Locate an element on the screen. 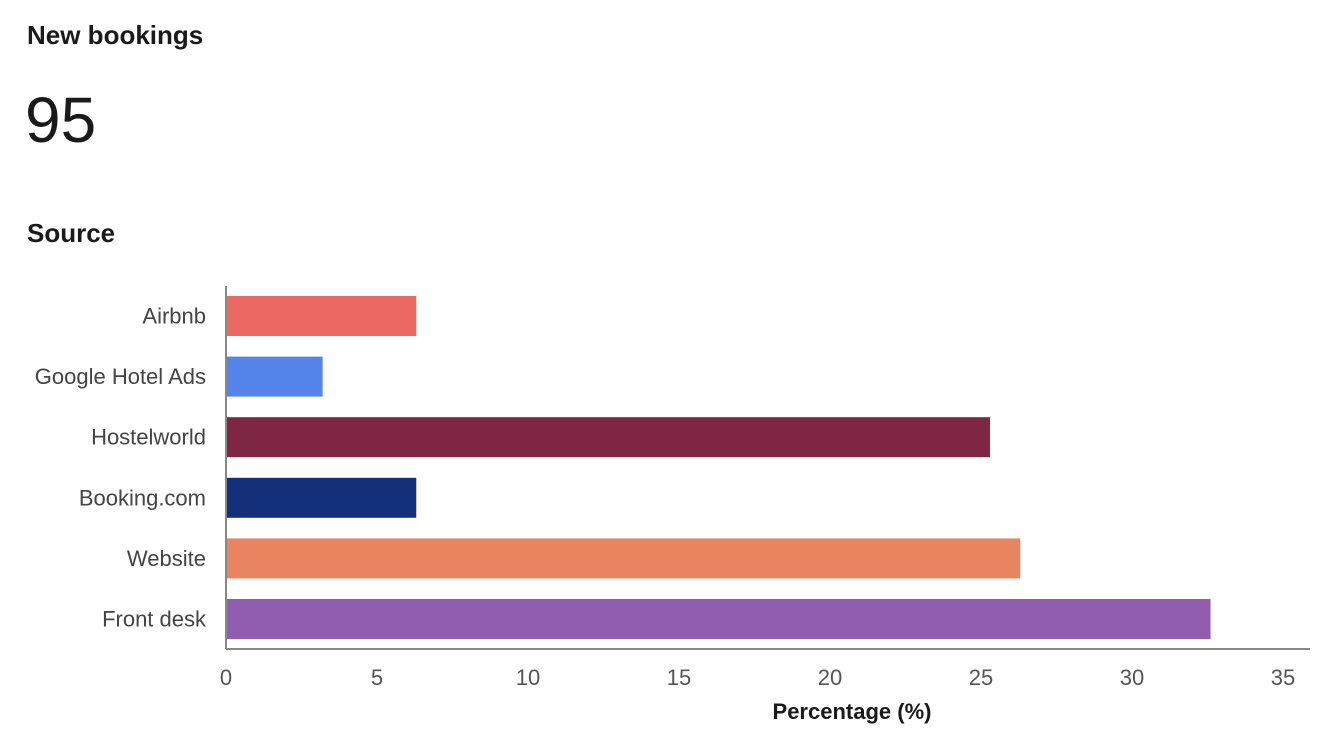 The width and height of the screenshot is (1342, 748). category-label-google-hotel-ads: Google Hotel Ads is located at coordinates (120, 376).